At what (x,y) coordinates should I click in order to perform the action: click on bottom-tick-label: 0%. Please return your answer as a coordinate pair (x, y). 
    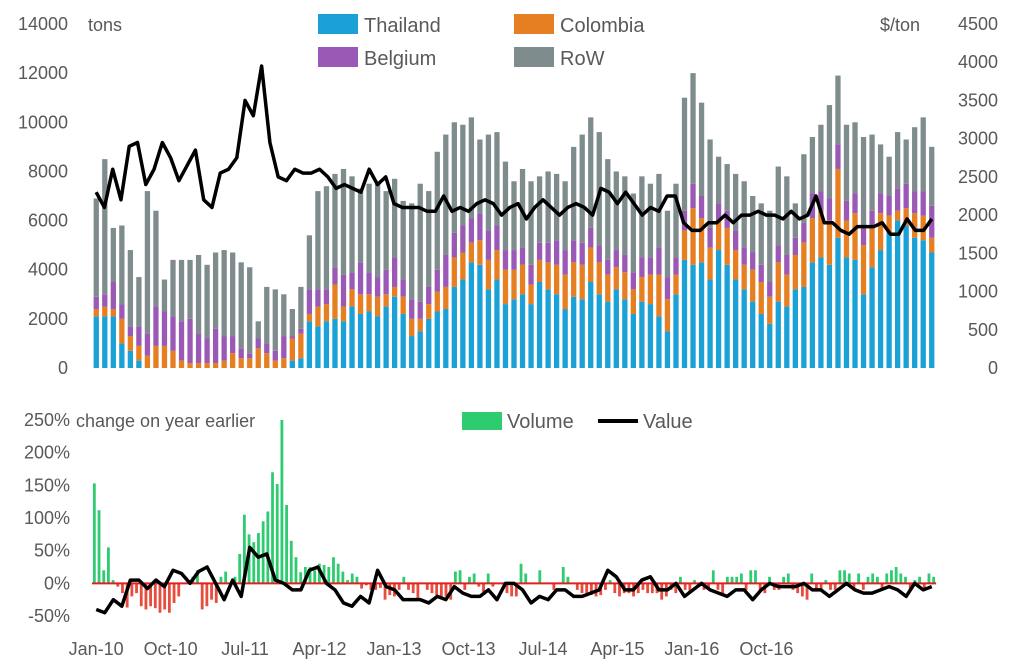
    Looking at the image, I should click on (57, 583).